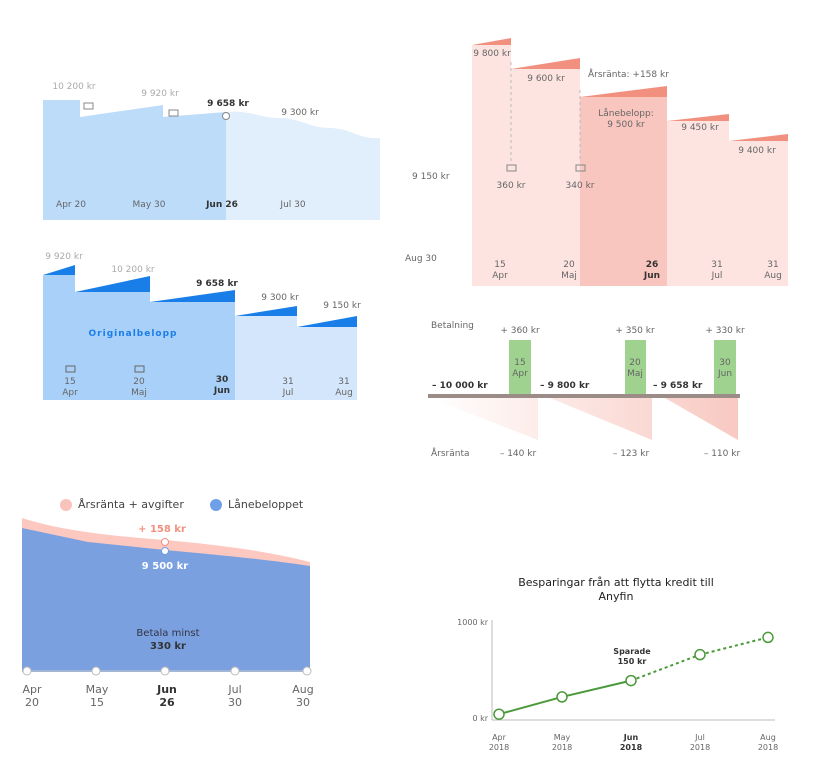  Describe the element at coordinates (678, 386) in the screenshot. I see `balance: – 9 658 kr` at that location.